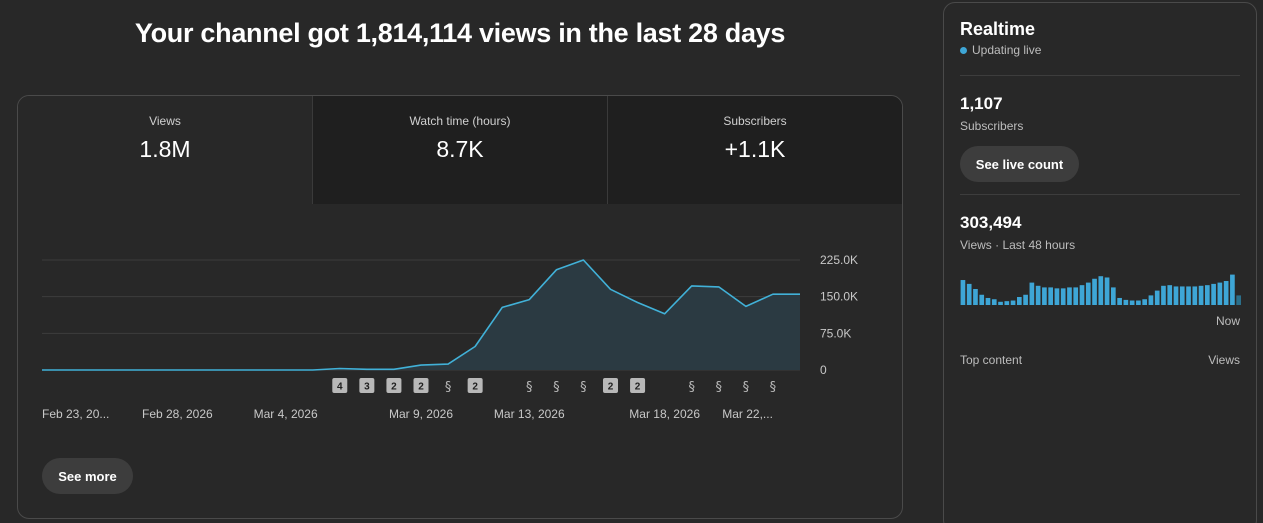 The image size is (1263, 523). I want to click on realtime-status-text: Updating live, so click(1007, 50).